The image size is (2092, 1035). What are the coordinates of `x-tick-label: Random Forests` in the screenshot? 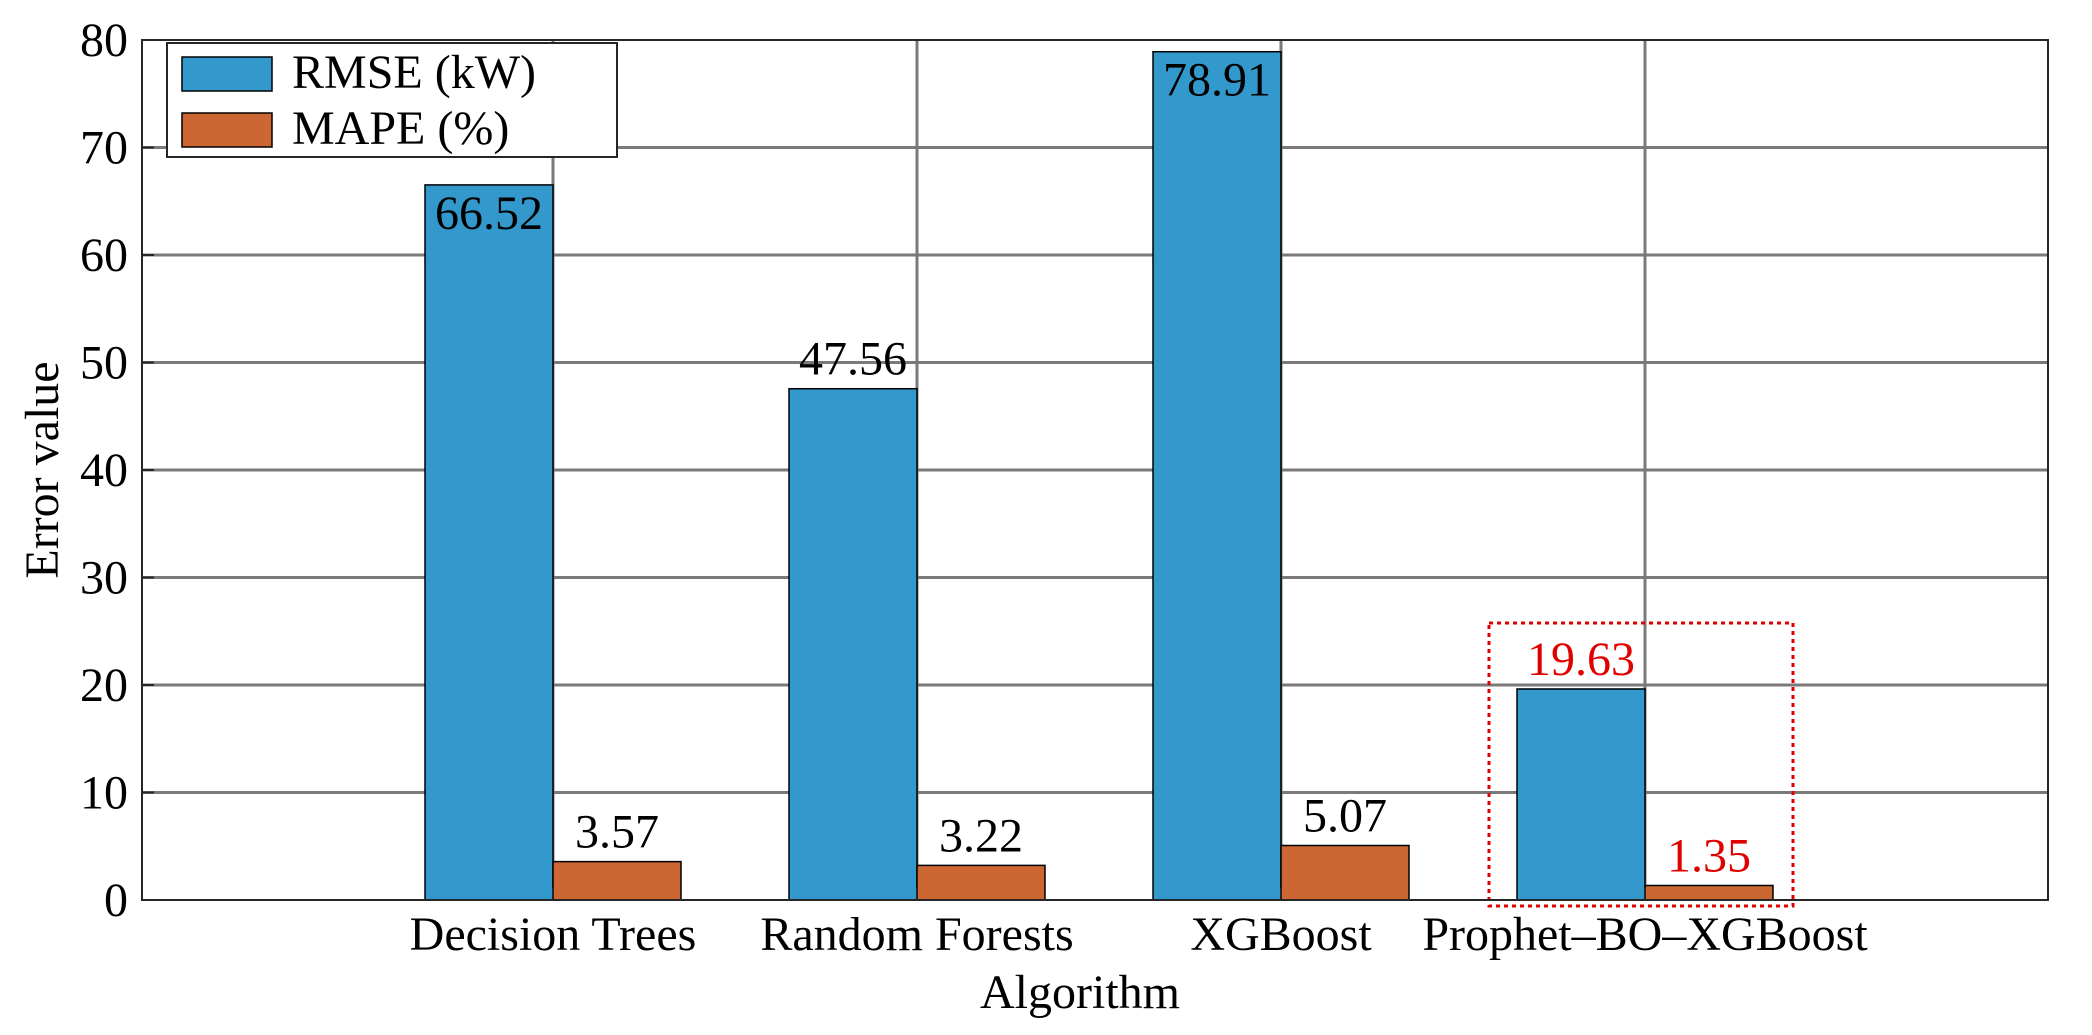 It's located at (916, 934).